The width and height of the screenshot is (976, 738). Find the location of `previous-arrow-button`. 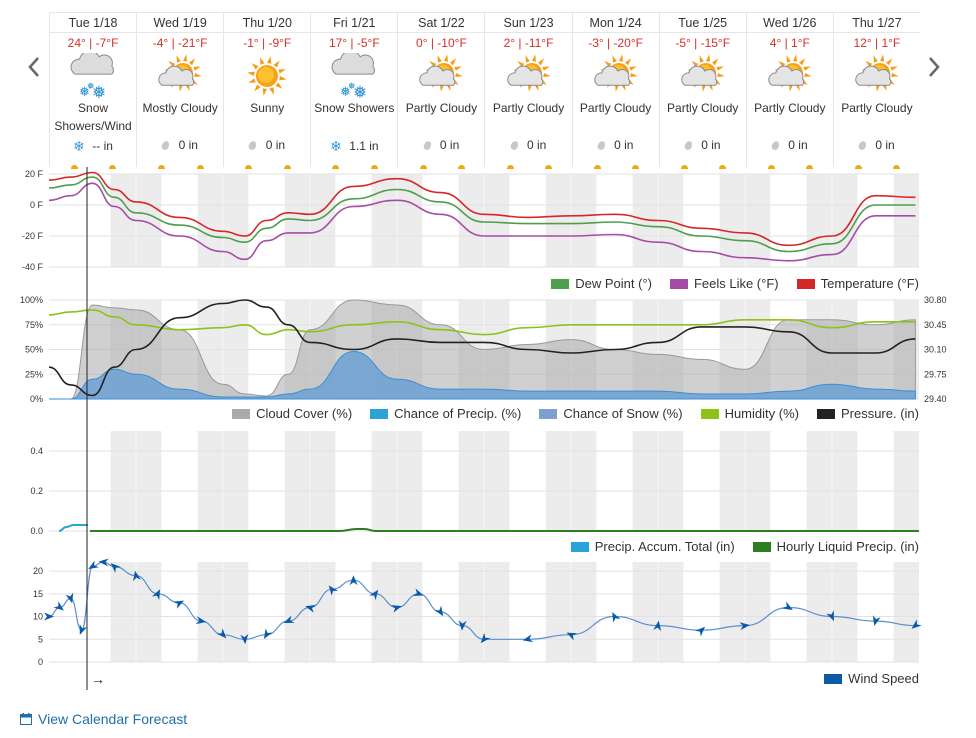

previous-arrow-button is located at coordinates (34, 67).